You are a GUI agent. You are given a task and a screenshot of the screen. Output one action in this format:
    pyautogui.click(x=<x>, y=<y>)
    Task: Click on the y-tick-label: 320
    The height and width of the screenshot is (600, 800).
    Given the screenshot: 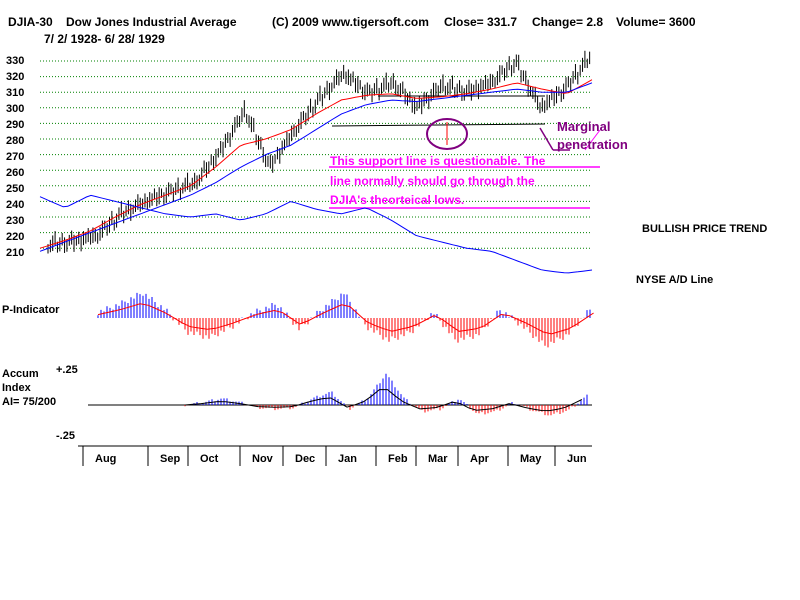 What is the action you would take?
    pyautogui.click(x=15, y=77)
    